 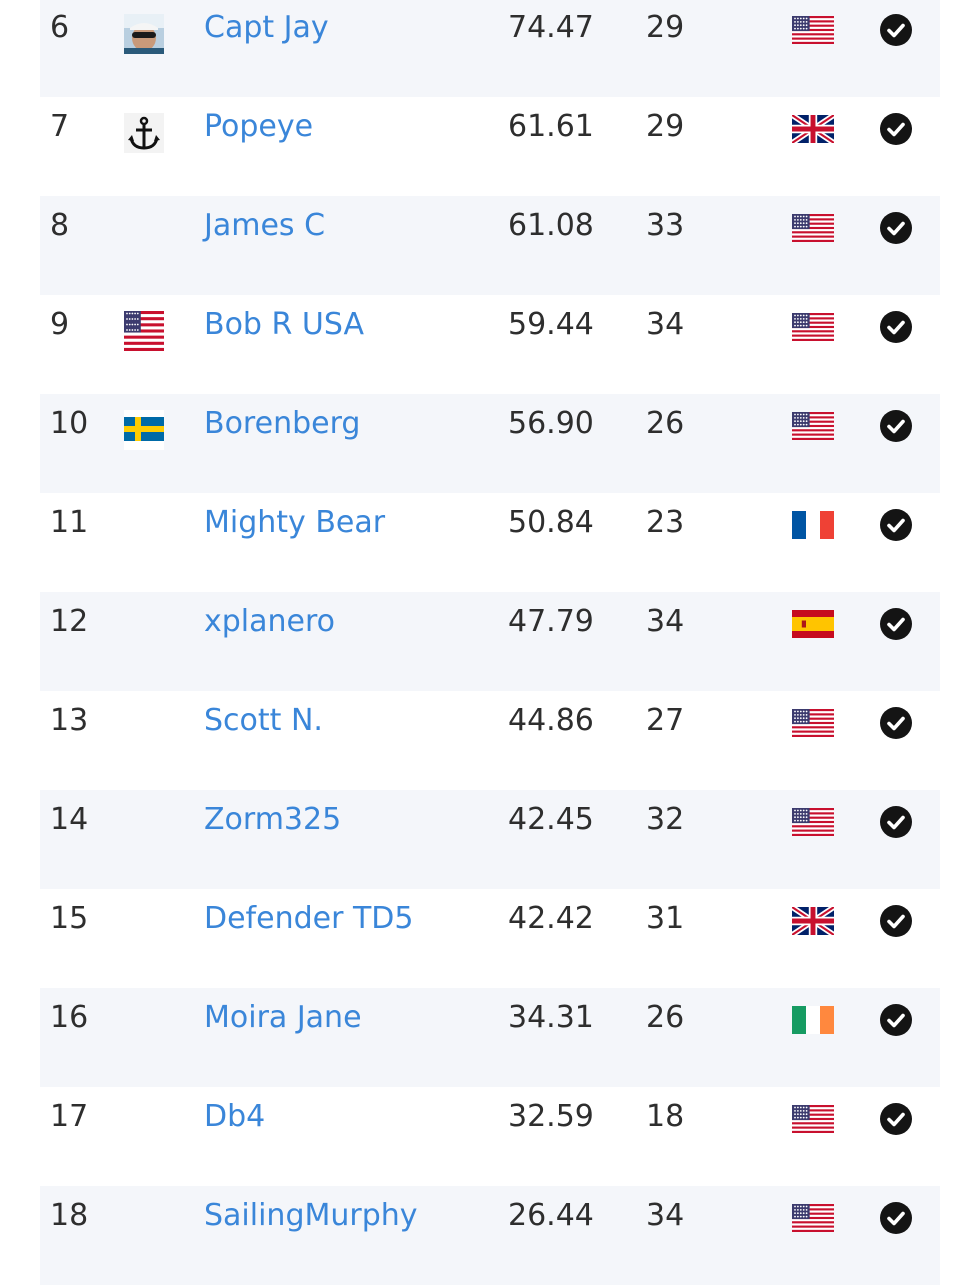 I want to click on player-name-link: SailingMurphy, so click(x=311, y=1215).